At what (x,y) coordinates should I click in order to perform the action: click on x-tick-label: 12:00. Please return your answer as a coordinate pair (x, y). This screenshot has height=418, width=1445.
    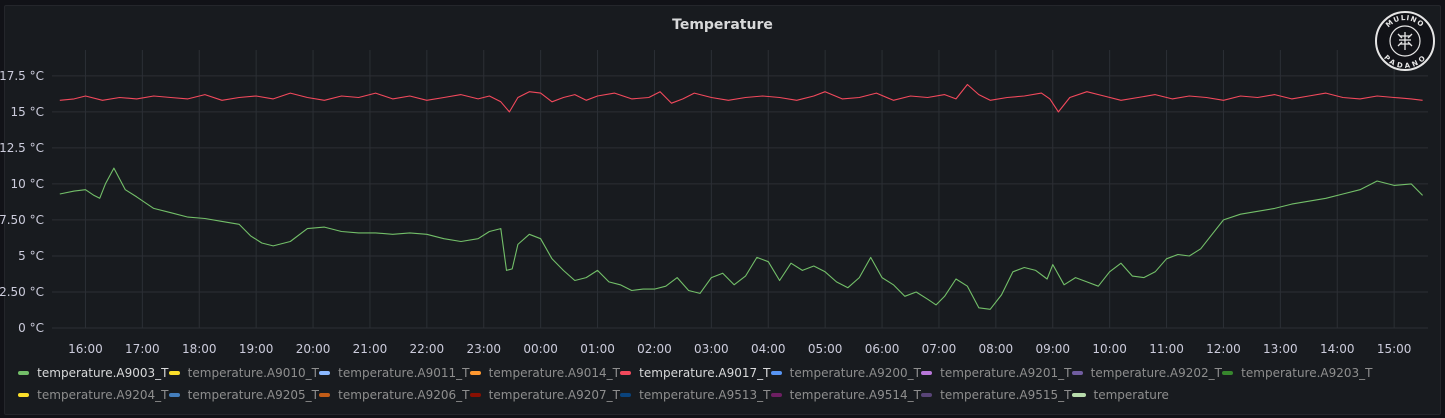
    Looking at the image, I should click on (1223, 349).